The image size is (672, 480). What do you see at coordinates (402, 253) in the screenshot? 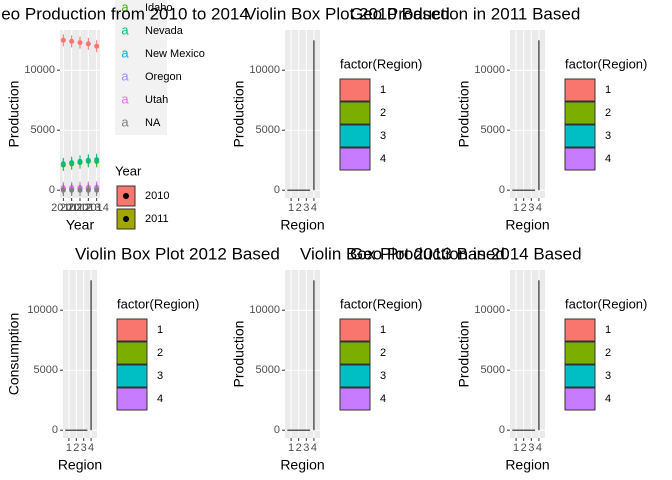
I see `chart-title: Violin Box Plot 2013 Based` at bounding box center [402, 253].